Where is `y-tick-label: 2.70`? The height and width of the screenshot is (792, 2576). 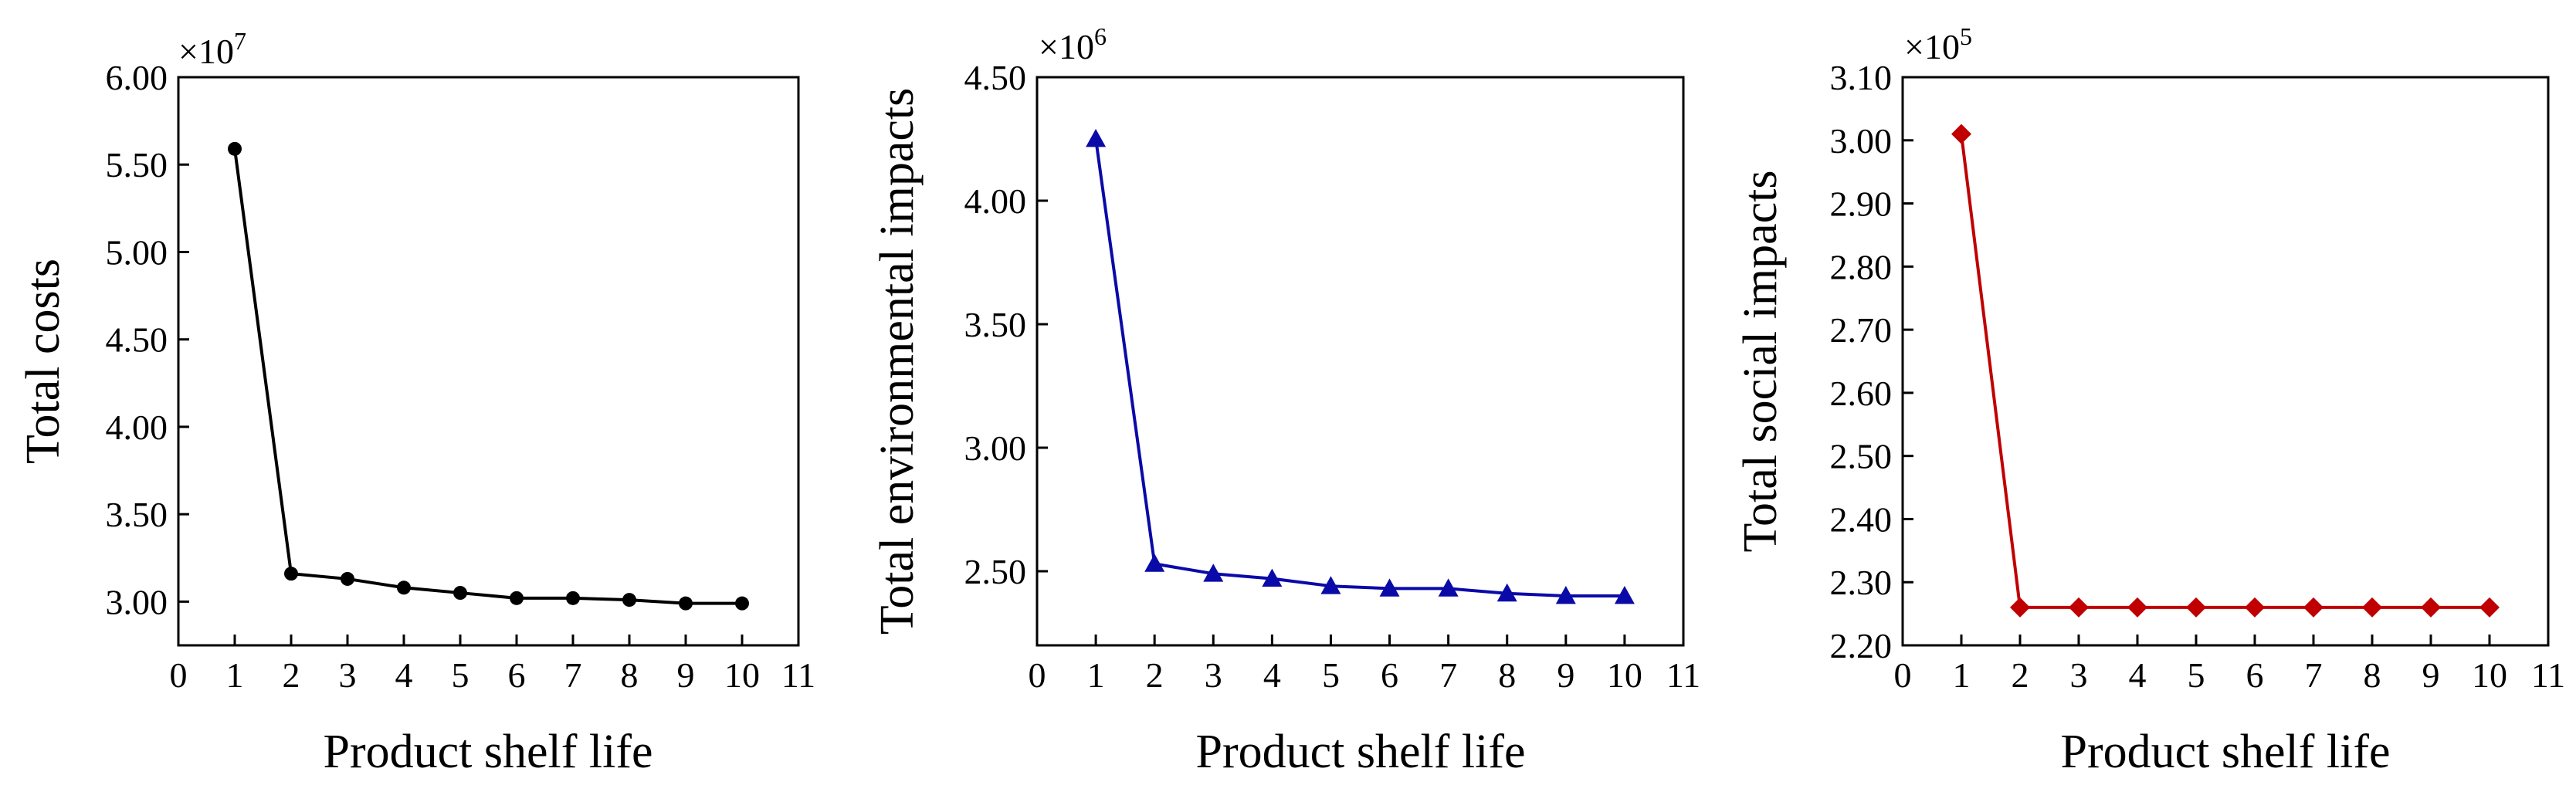
y-tick-label: 2.70 is located at coordinates (1861, 330).